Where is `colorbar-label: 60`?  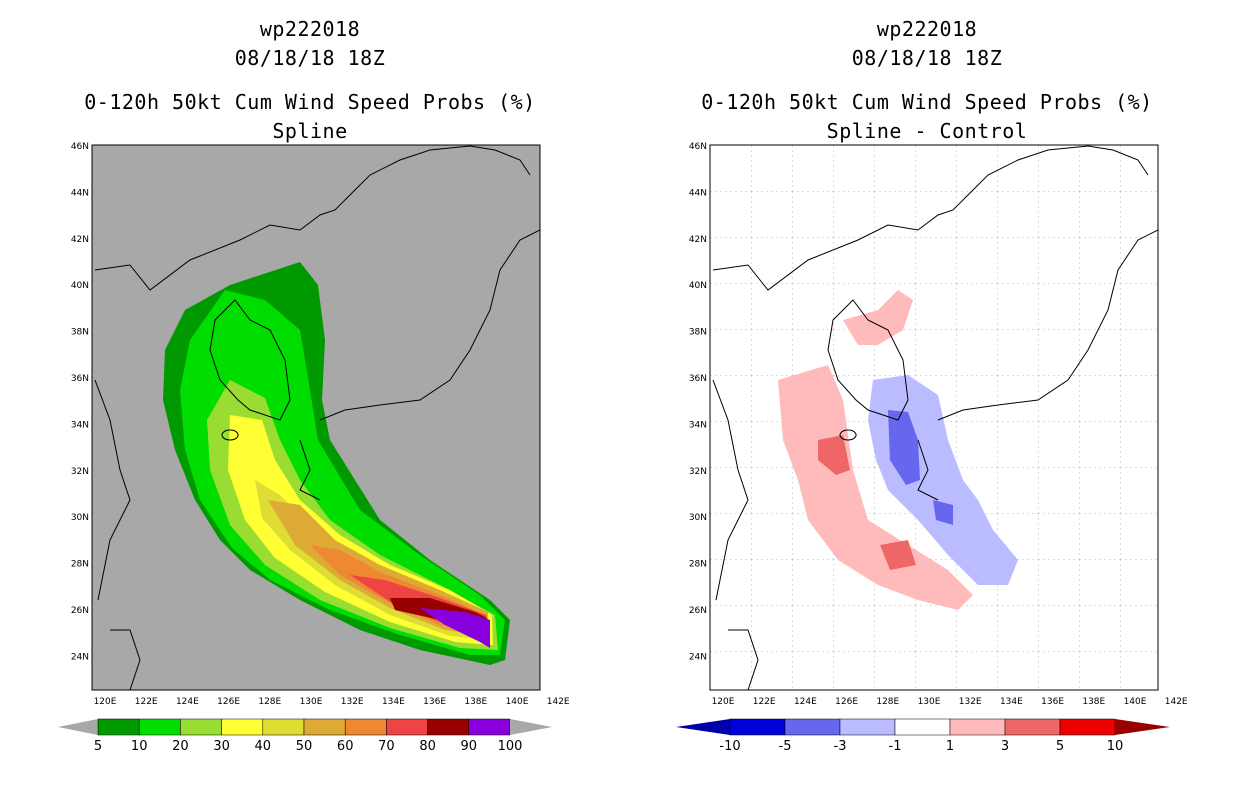
colorbar-label: 60 is located at coordinates (345, 746).